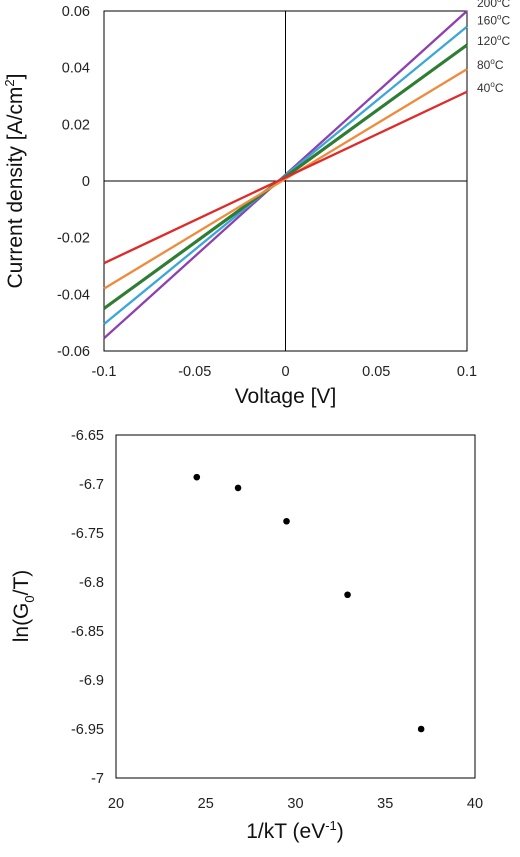 Image resolution: width=520 pixels, height=857 pixels. Describe the element at coordinates (206, 804) in the screenshot. I see `arrhenius-x-tick-label: 25` at that location.